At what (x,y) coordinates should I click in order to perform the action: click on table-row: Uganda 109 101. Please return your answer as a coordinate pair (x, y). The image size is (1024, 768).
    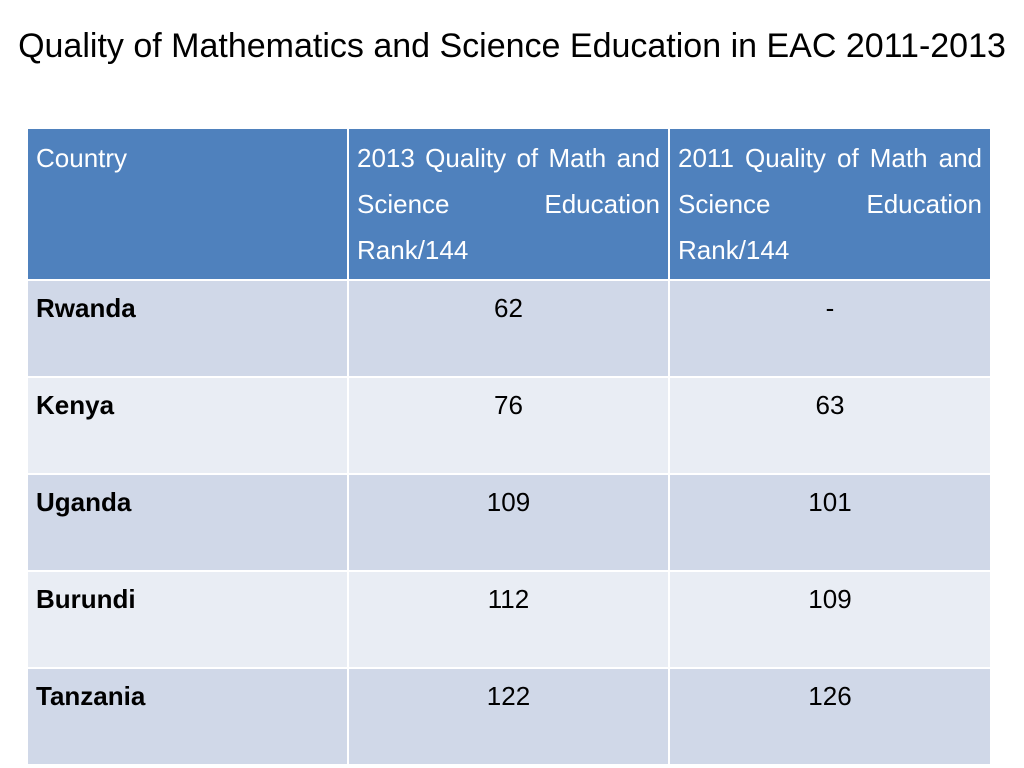
    Looking at the image, I should click on (509, 522).